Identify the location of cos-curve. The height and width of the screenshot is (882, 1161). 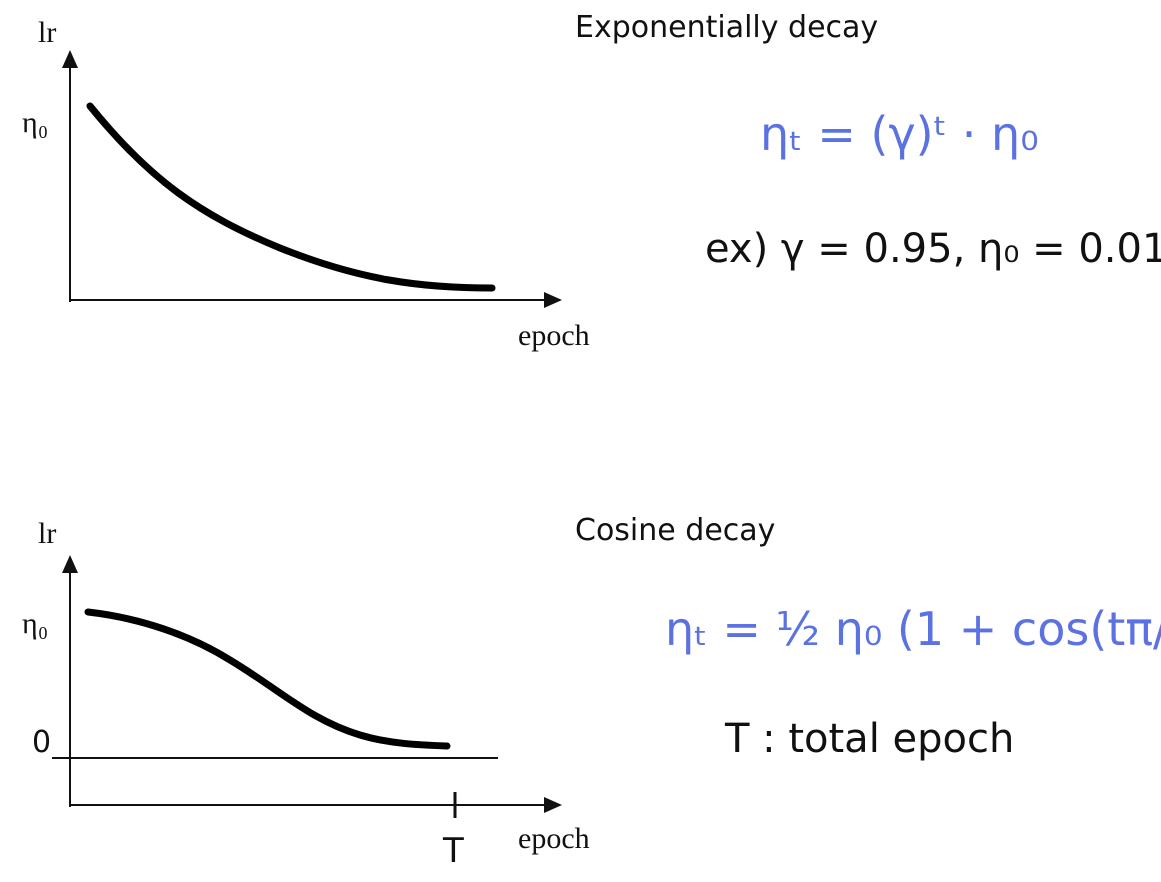
(267, 679).